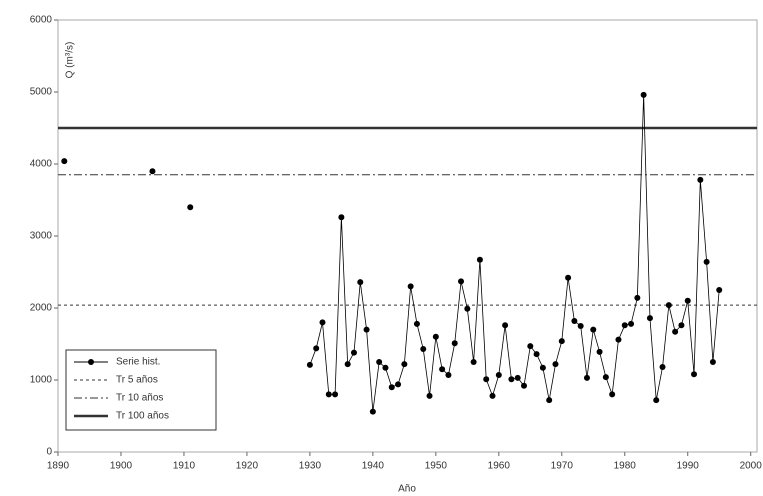 This screenshot has height=496, width=763. What do you see at coordinates (310, 466) in the screenshot?
I see `x-tick-label: 1930` at bounding box center [310, 466].